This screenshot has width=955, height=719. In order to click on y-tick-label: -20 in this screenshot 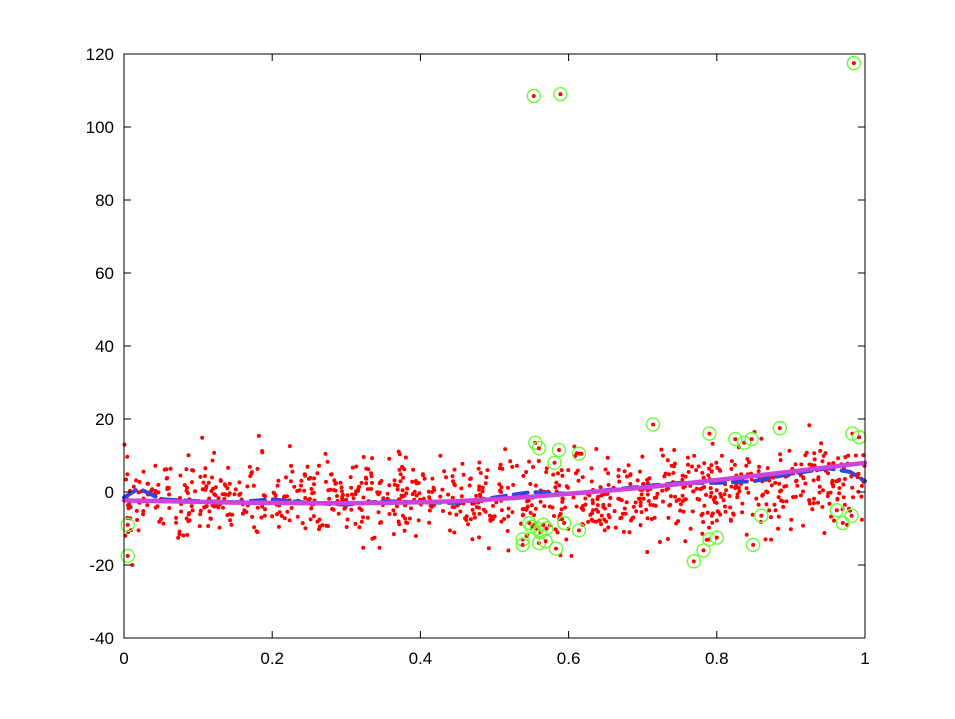, I will do `click(101, 565)`.